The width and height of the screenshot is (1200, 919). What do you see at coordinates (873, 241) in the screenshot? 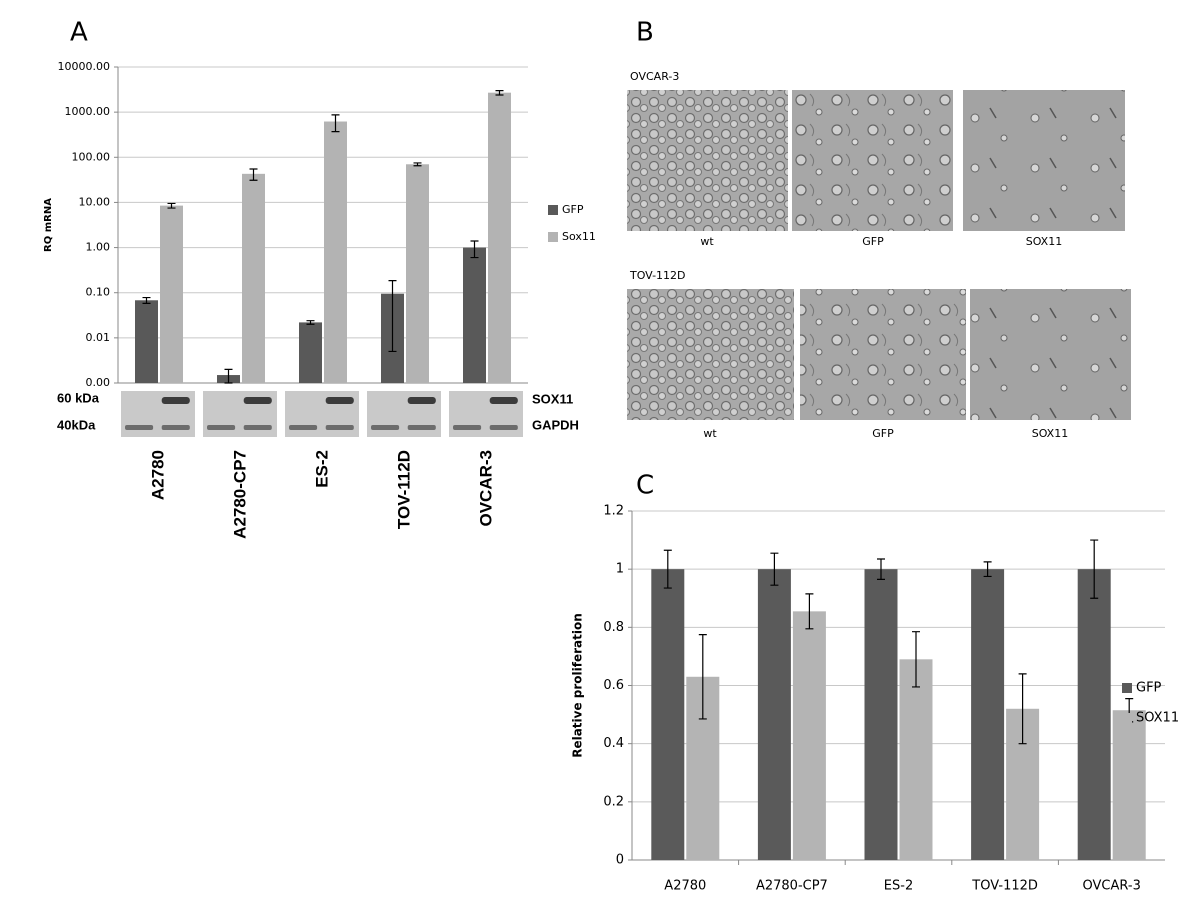
I see `caption: GFP` at bounding box center [873, 241].